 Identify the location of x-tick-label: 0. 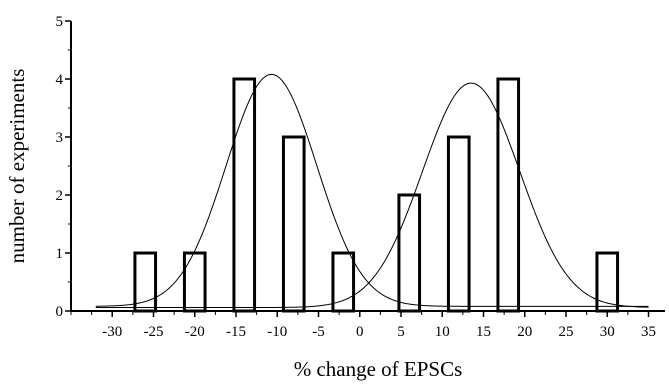
(360, 332).